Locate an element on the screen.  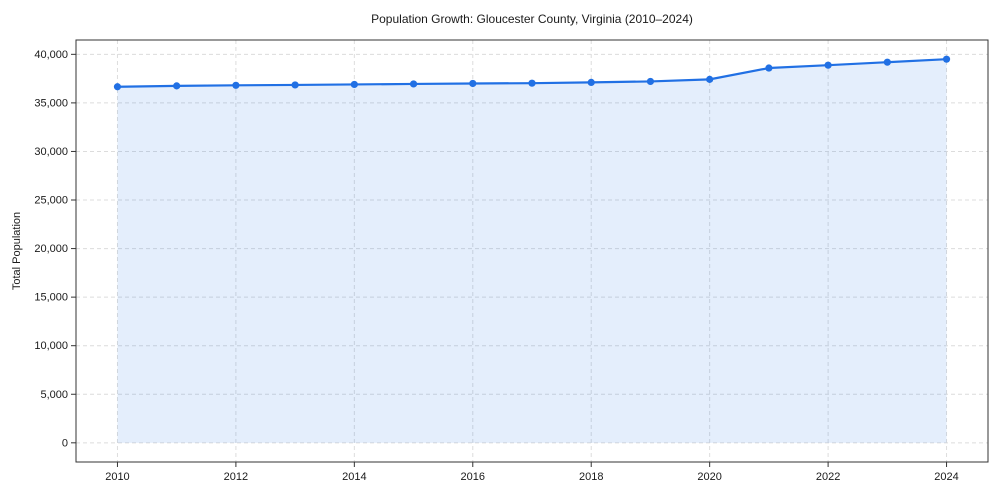
y-tick-label: 5,000 is located at coordinates (54, 395).